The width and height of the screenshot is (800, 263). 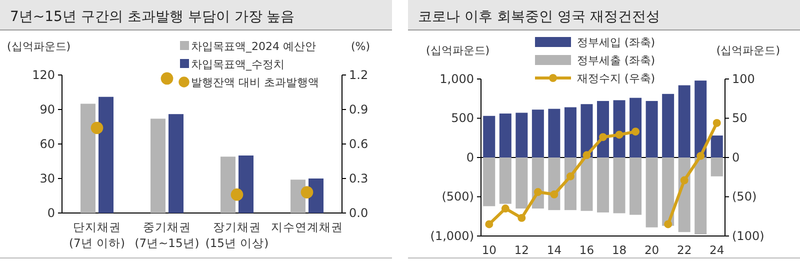 I want to click on x-tick-label: 18, so click(x=619, y=250).